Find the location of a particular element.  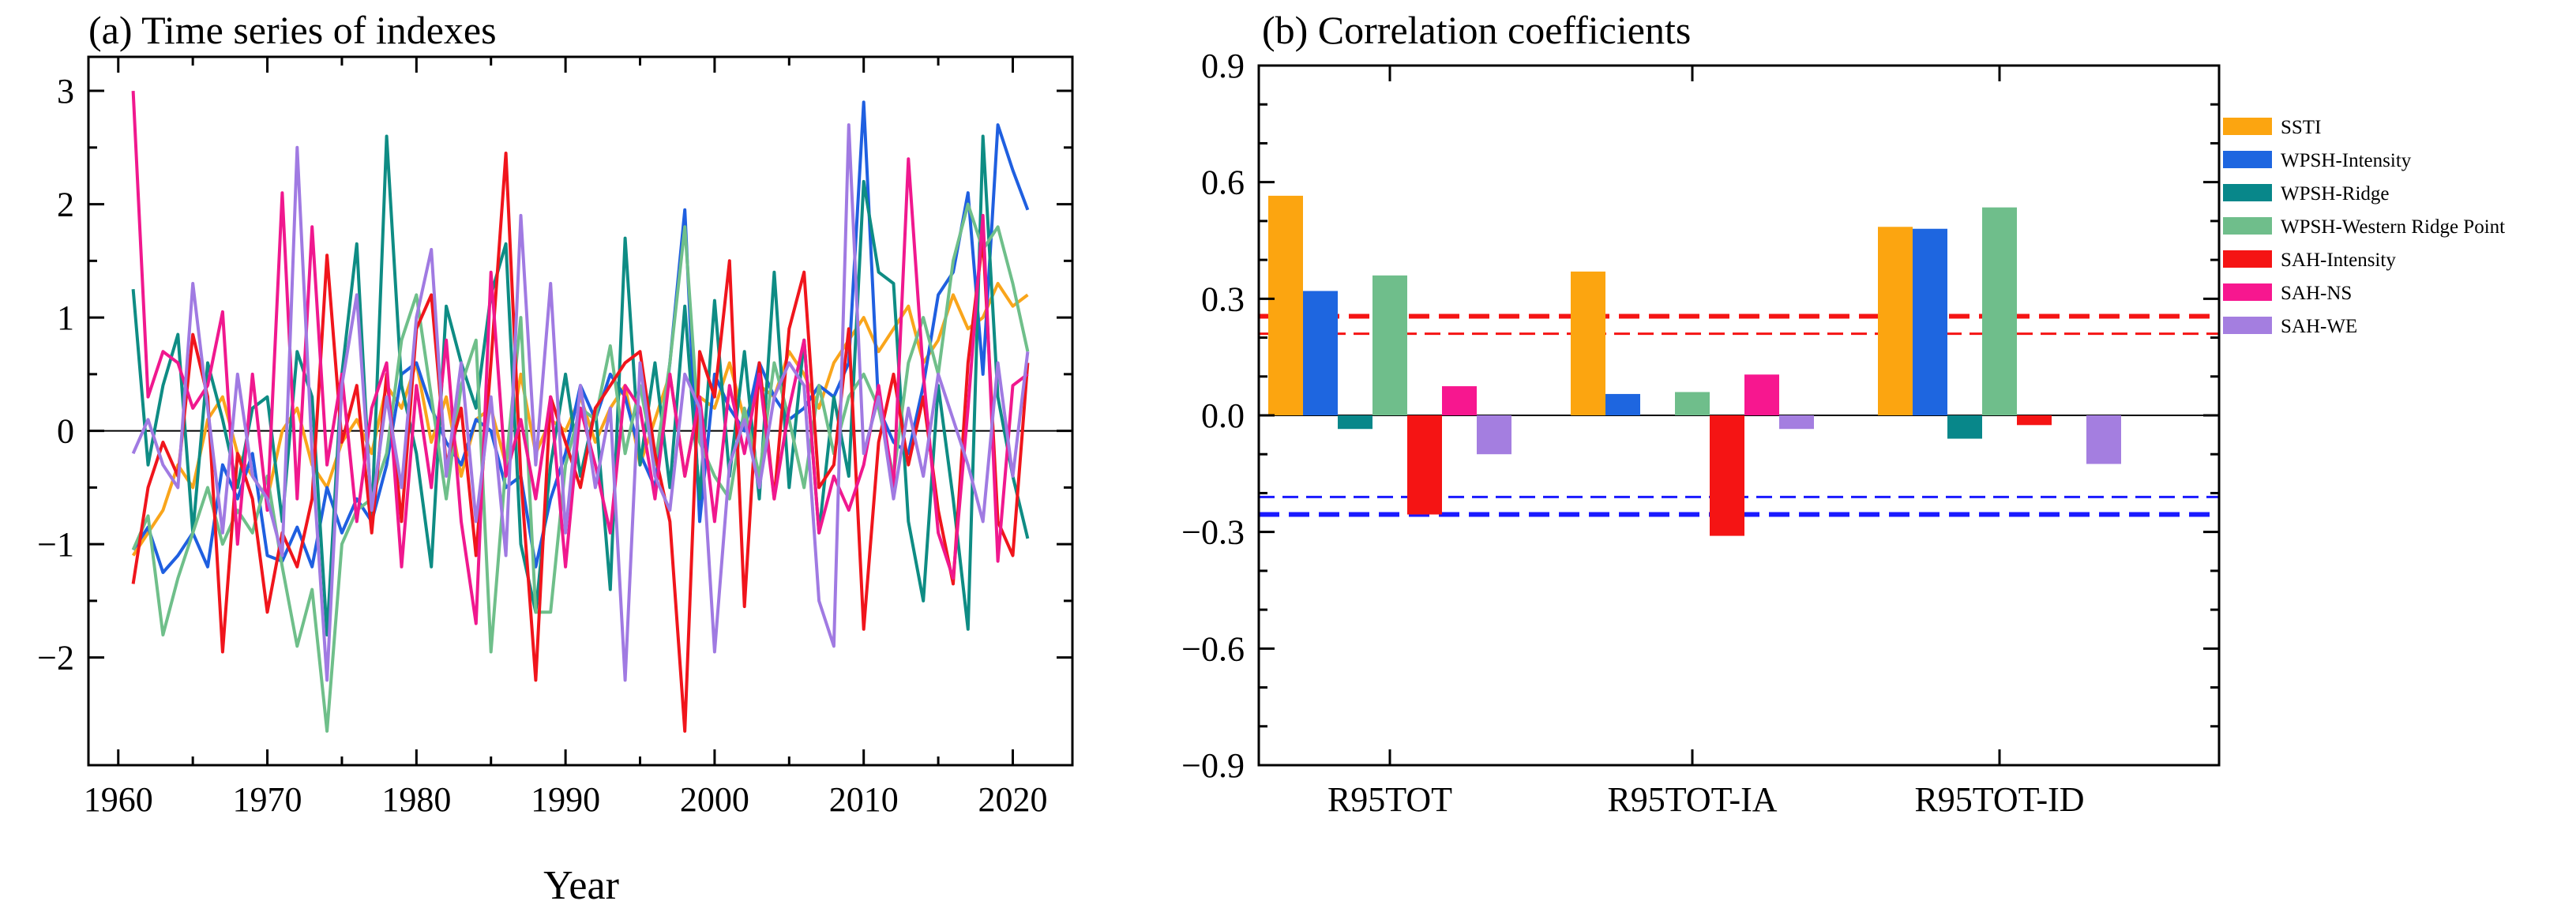

category-label: R95TOT is located at coordinates (1389, 800).